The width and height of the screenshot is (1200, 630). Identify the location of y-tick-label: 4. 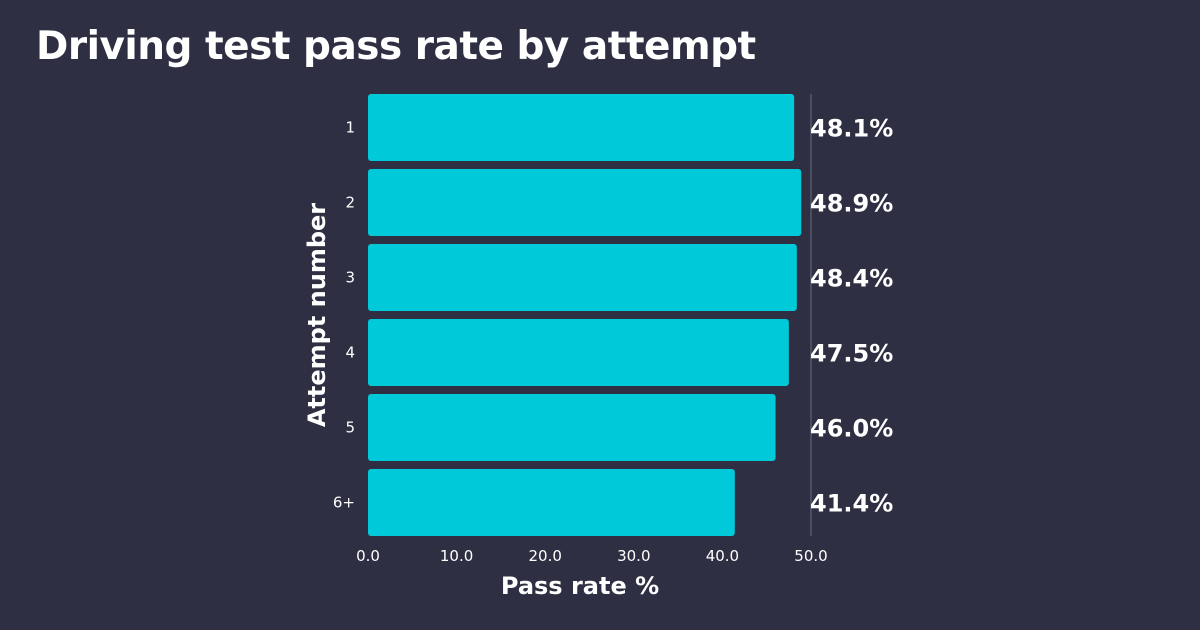
(350, 353).